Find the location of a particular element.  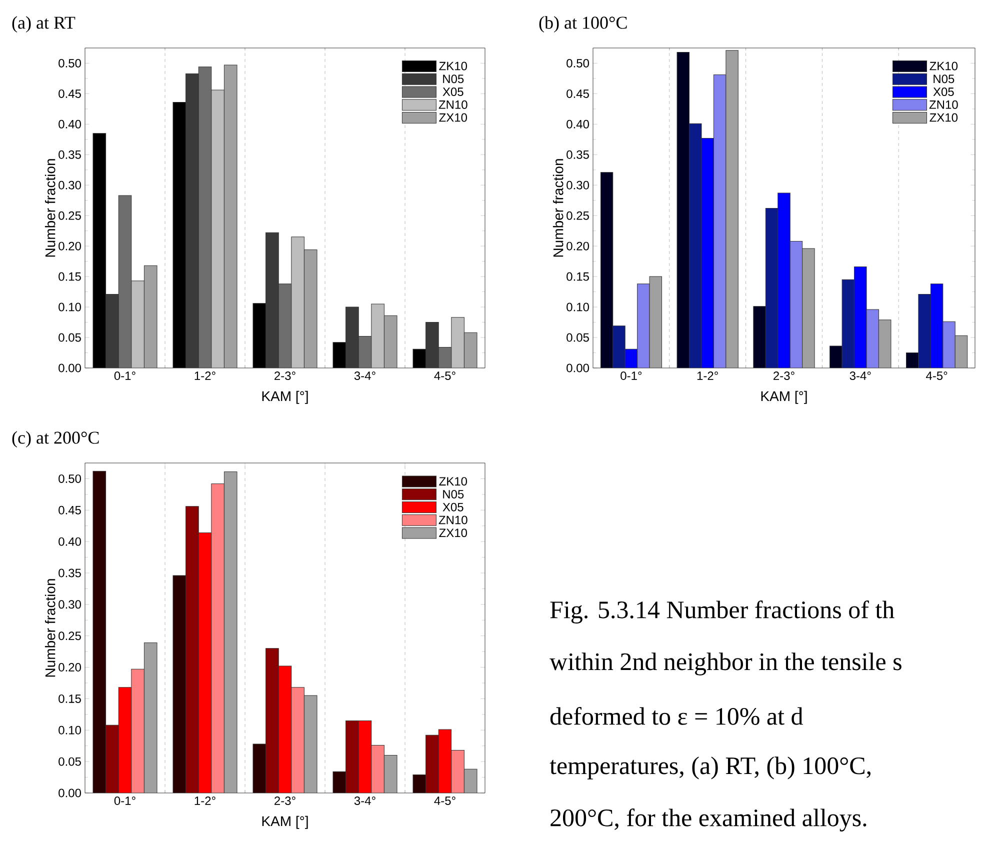

text: within 2nd neighbor in the tensile s is located at coordinates (726, 664).